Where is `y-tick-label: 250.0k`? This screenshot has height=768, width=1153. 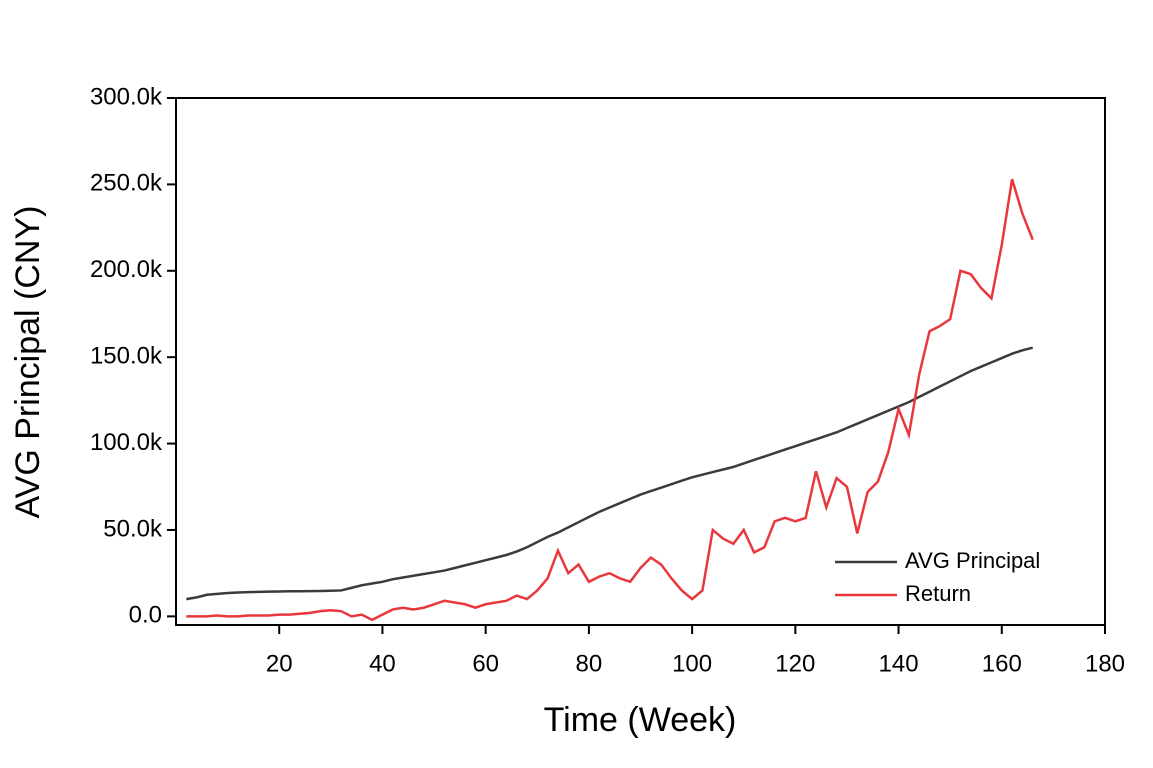
y-tick-label: 250.0k is located at coordinates (126, 183).